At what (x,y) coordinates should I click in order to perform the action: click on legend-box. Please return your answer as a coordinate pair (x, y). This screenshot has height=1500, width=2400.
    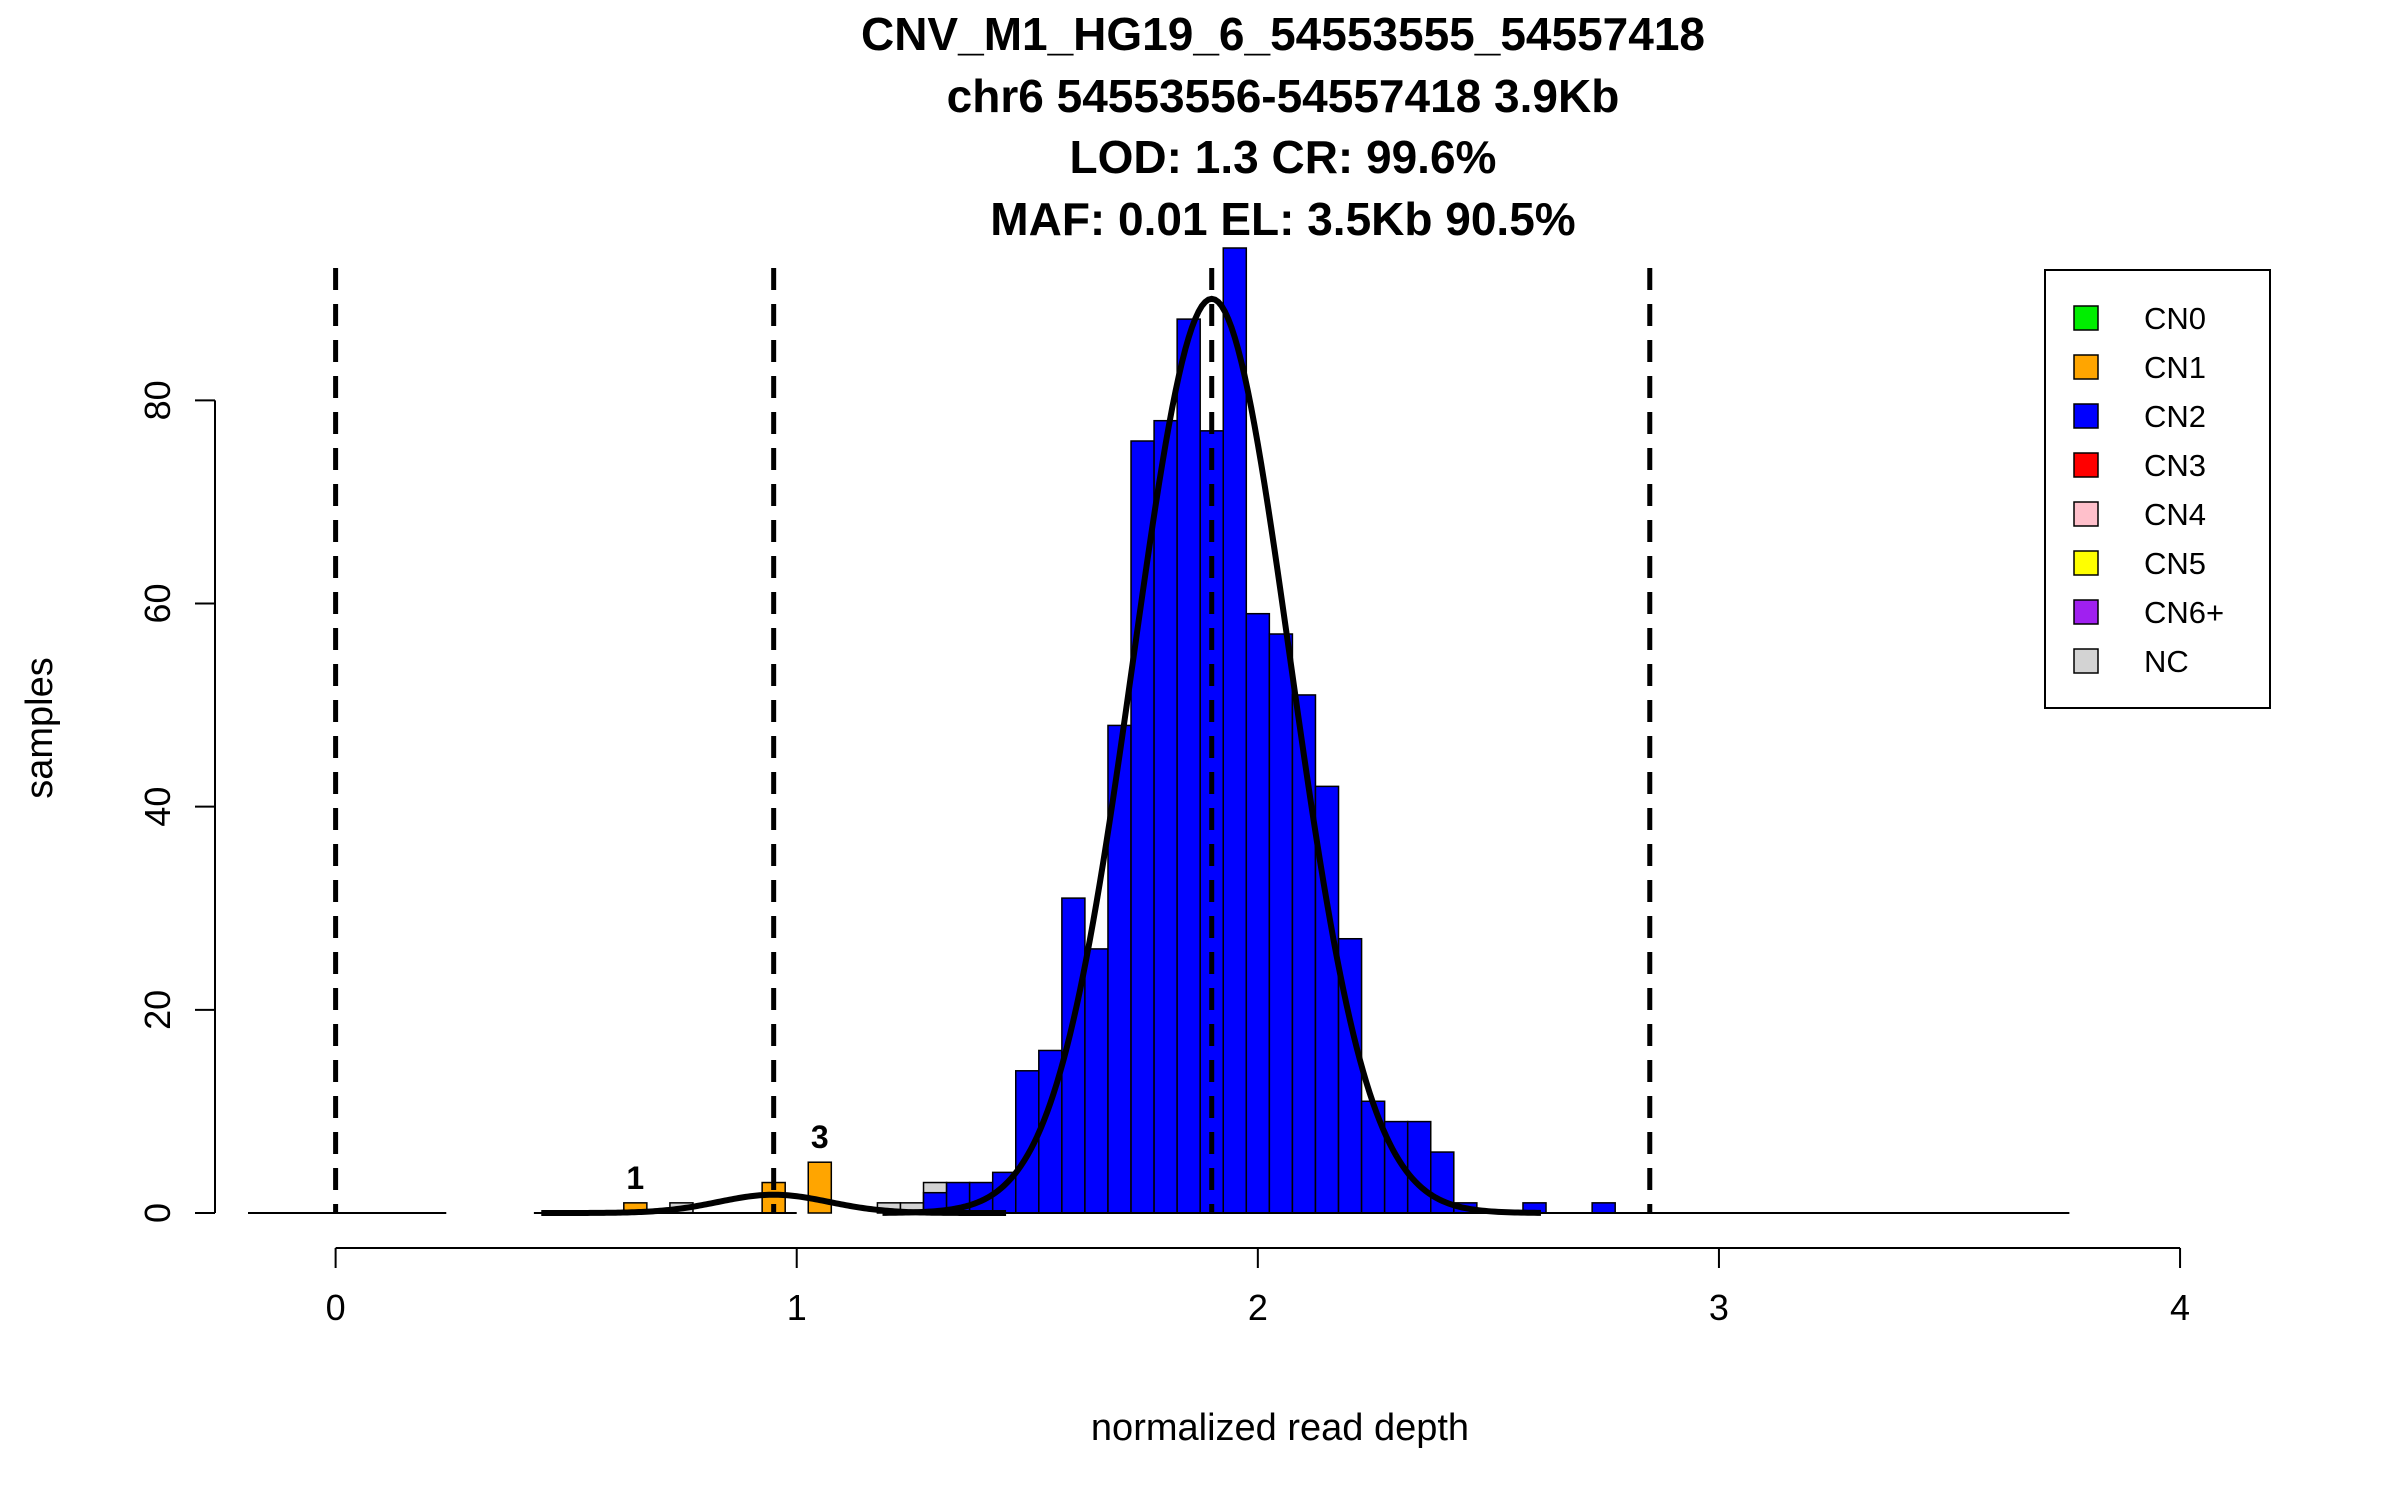
    Looking at the image, I should click on (2157, 489).